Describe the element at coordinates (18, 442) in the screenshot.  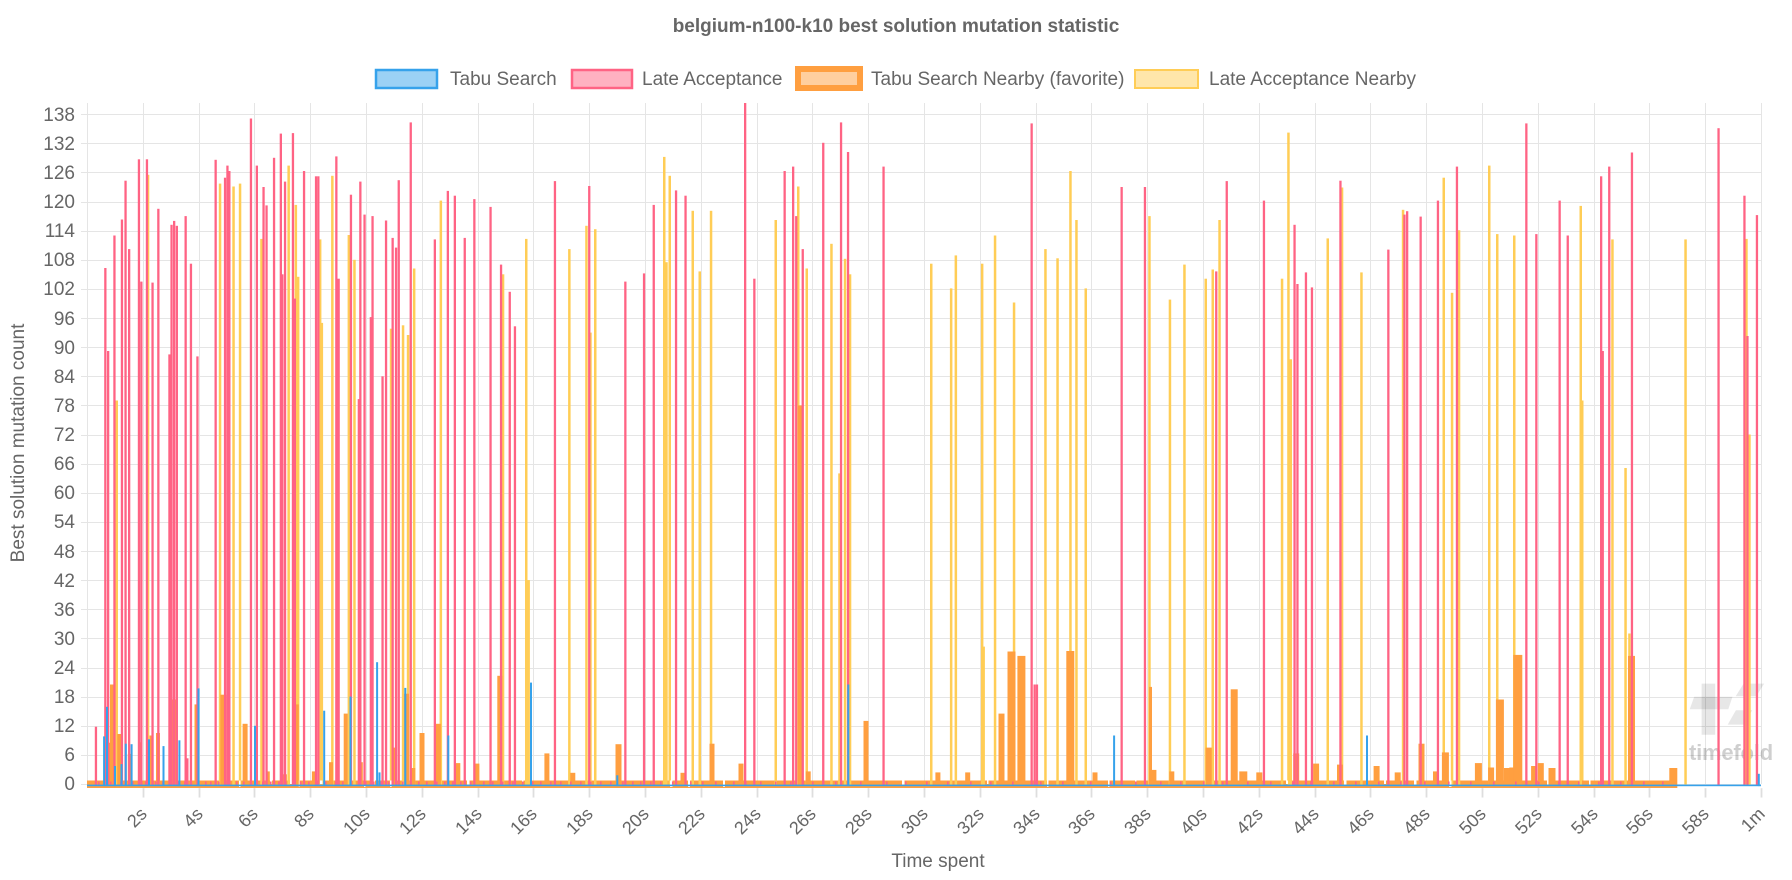
I see `svg-text: Best solution mutation count` at that location.